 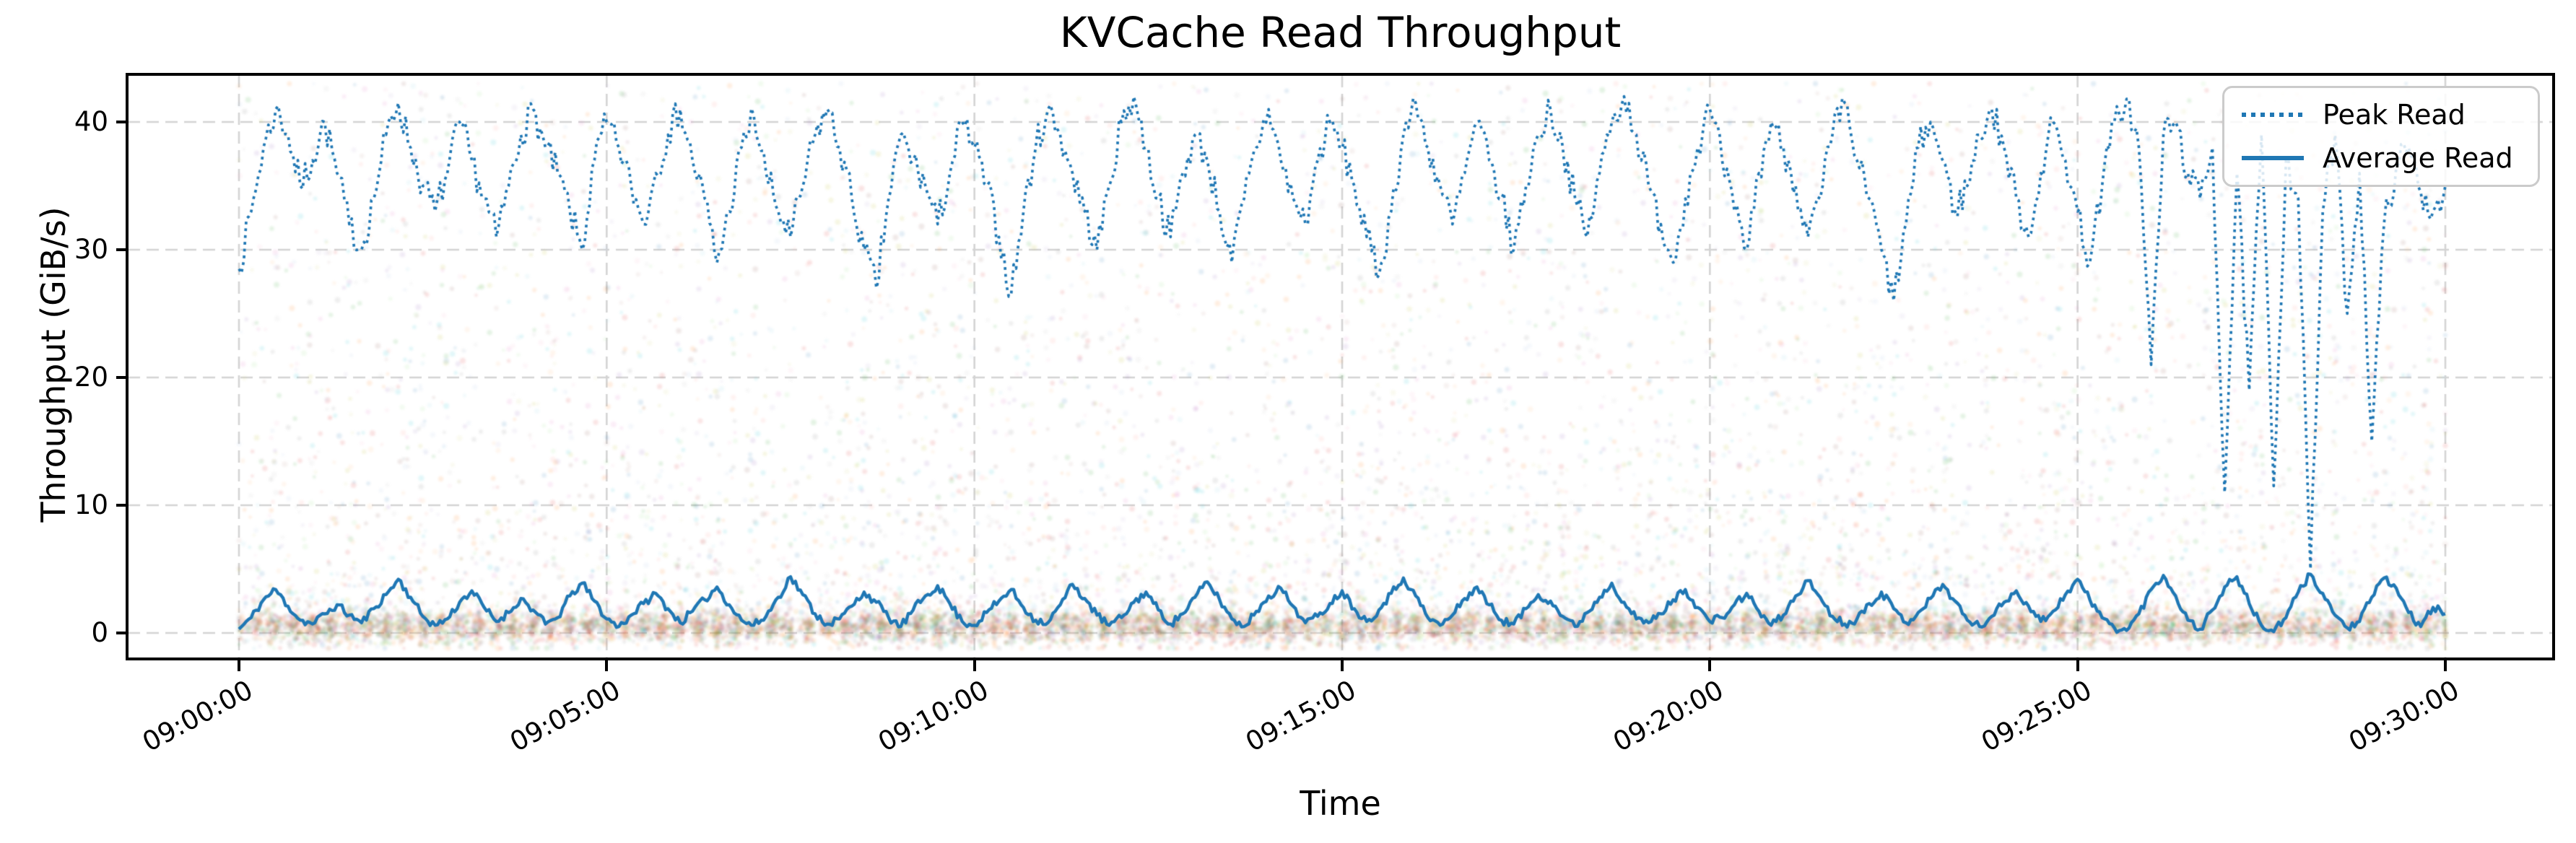 I want to click on legend-item-average: Average Read, so click(x=2381, y=158).